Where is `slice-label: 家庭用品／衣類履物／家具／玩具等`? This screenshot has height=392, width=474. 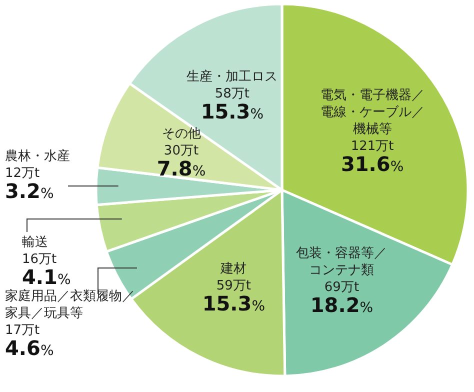
slice-label: 家庭用品／衣類履物／家具／玩具等 is located at coordinates (70, 304).